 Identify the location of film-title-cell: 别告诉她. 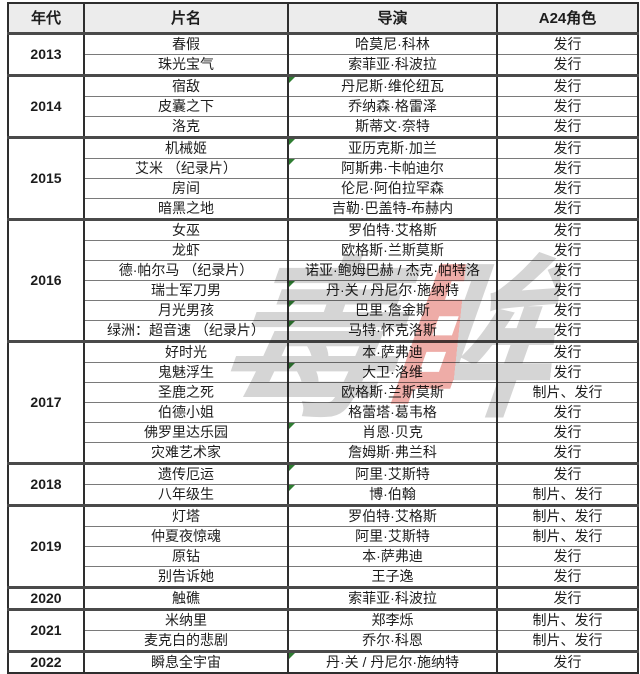
(186, 576).